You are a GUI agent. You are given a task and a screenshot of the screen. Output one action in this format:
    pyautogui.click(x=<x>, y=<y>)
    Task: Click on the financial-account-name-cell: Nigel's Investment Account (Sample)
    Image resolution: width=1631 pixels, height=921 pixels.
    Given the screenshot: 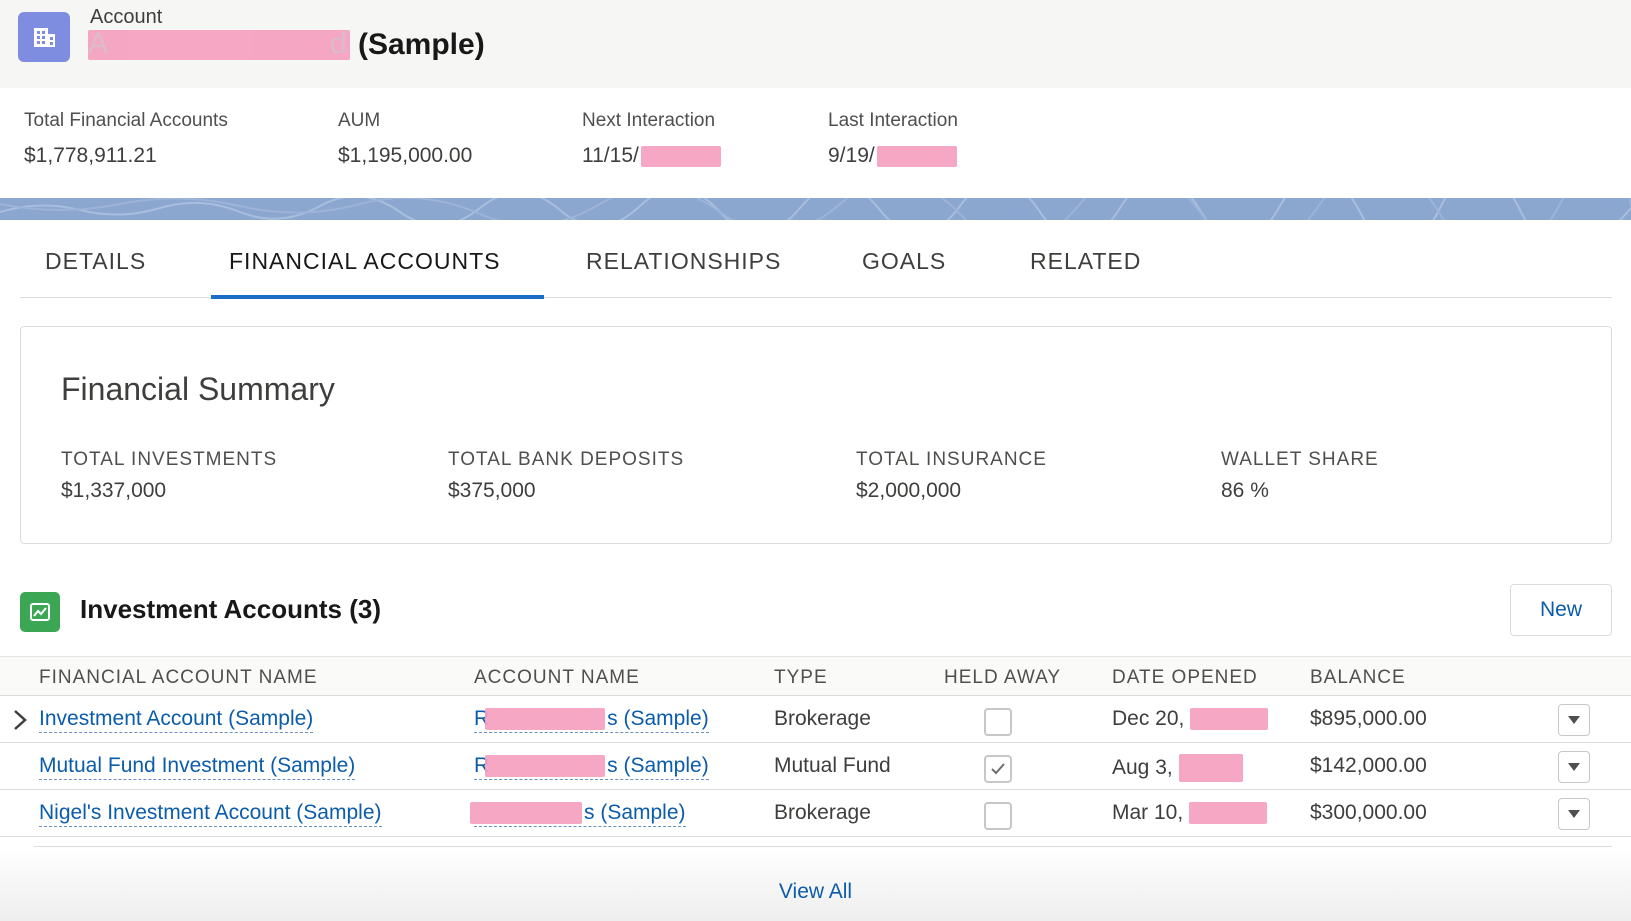 What is the action you would take?
    pyautogui.click(x=210, y=814)
    